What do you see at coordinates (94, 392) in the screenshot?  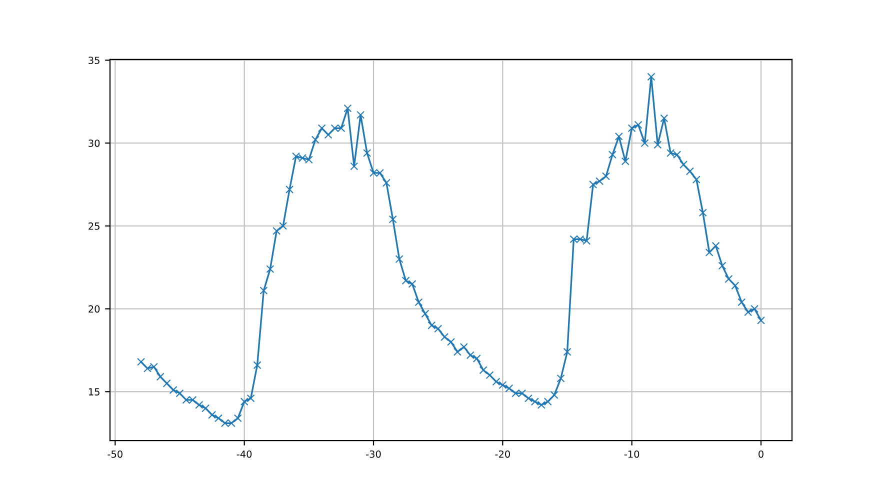 I see `y-tick-label: 15` at bounding box center [94, 392].